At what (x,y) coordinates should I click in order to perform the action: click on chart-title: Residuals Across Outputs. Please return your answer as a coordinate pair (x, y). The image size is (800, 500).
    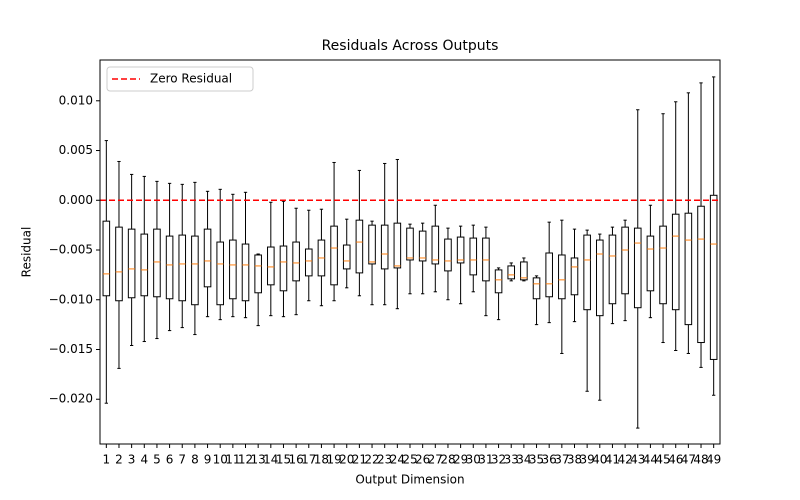
    Looking at the image, I should click on (410, 46).